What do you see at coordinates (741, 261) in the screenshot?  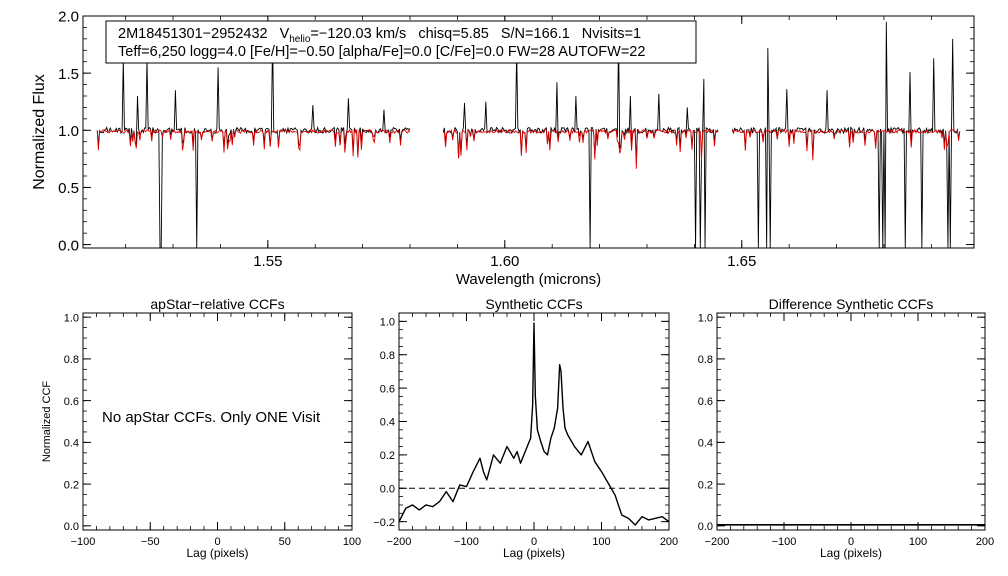 I see `x-tick-label: 1.65` at bounding box center [741, 261].